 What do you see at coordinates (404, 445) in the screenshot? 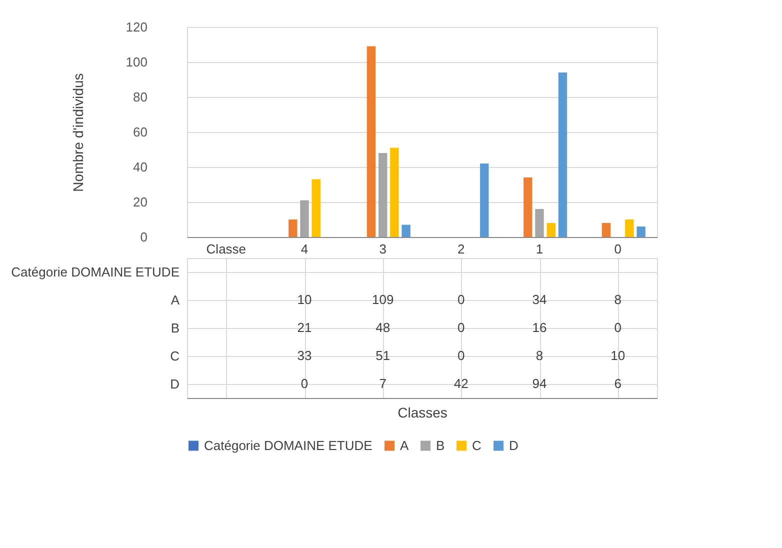
I see `legend-label: A` at bounding box center [404, 445].